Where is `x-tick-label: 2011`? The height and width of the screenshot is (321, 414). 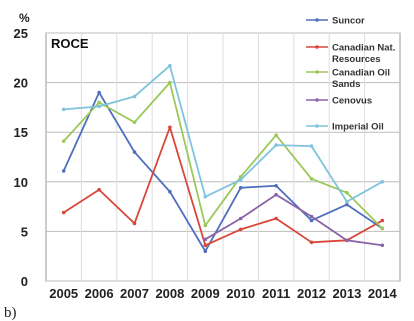 x-tick-label: 2011 is located at coordinates (276, 293).